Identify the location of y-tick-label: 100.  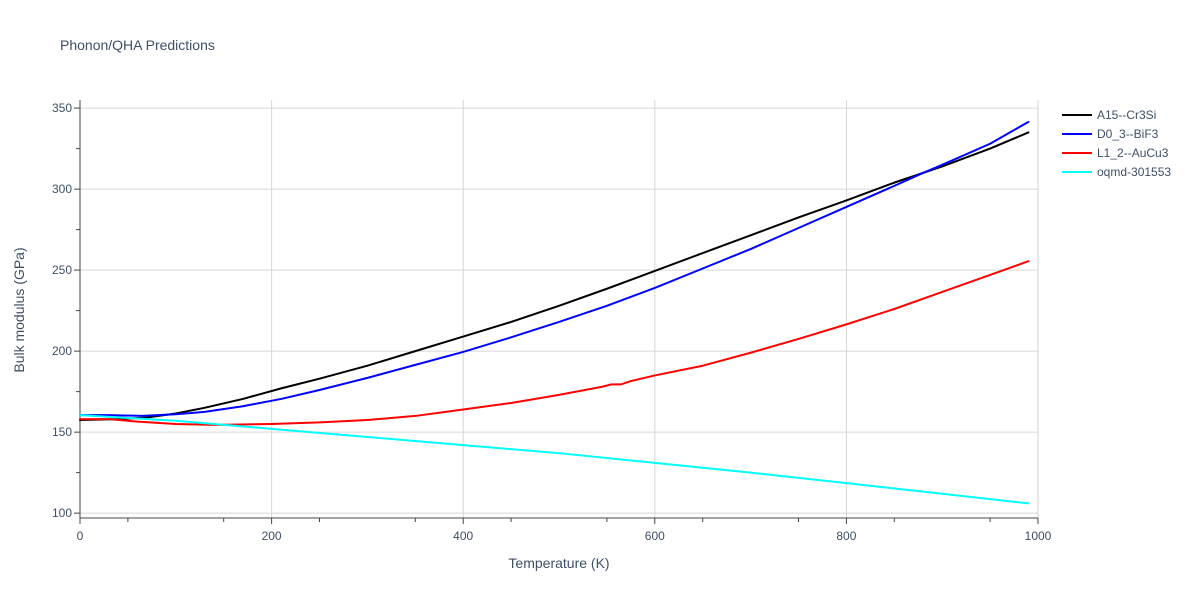
(62, 513).